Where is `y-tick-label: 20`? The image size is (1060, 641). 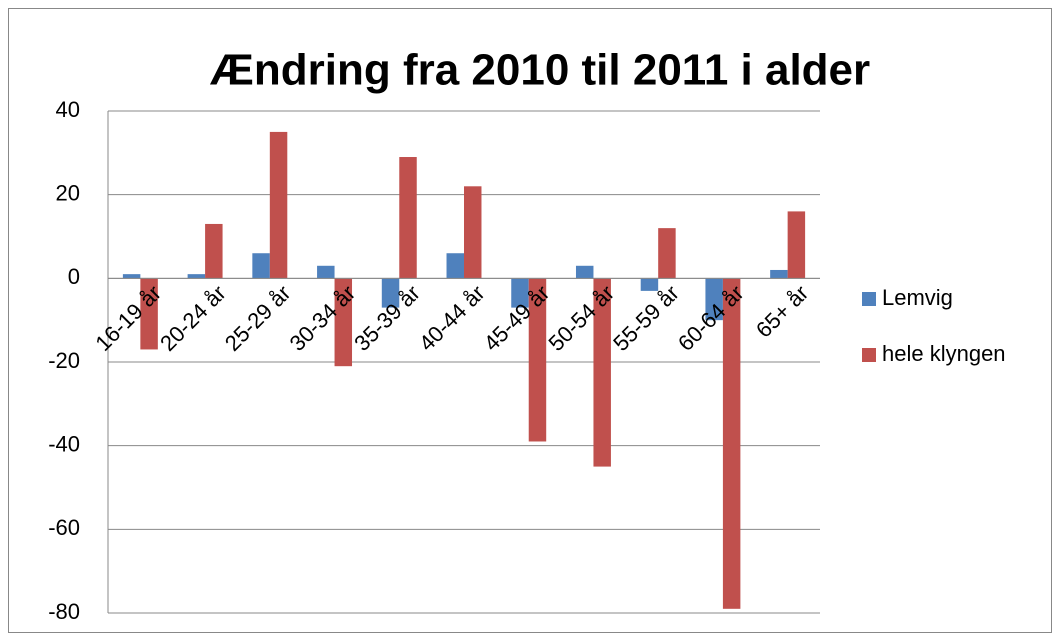 y-tick-label: 20 is located at coordinates (68, 192).